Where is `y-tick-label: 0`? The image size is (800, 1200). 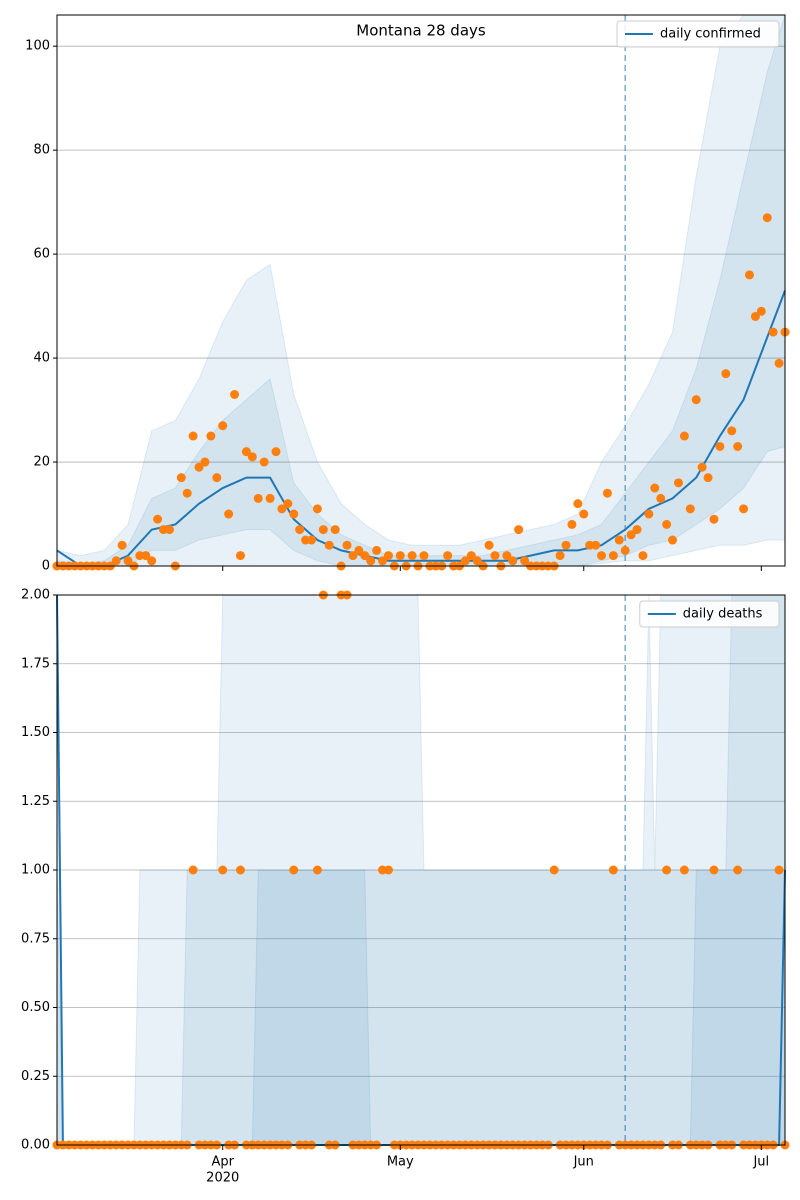 y-tick-label: 0 is located at coordinates (46, 566).